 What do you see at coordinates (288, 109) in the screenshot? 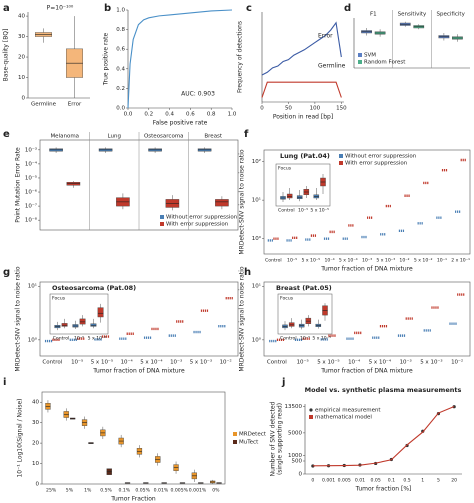
I see `x-tick-label: 50` at bounding box center [288, 109].